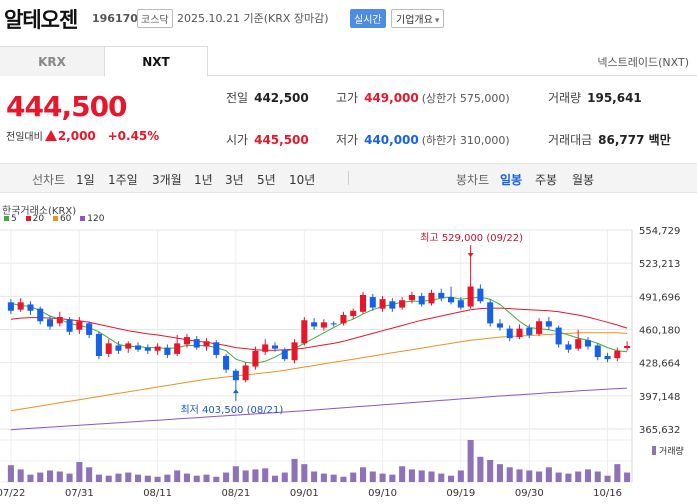 Image resolution: width=697 pixels, height=504 pixels. I want to click on low-annotation: 최저 403,500 (08/21), so click(231, 410).